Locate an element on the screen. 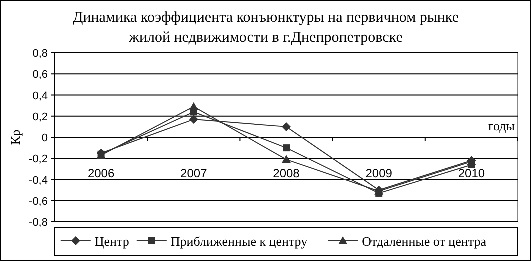  x-tick-label: 2007 is located at coordinates (194, 173).